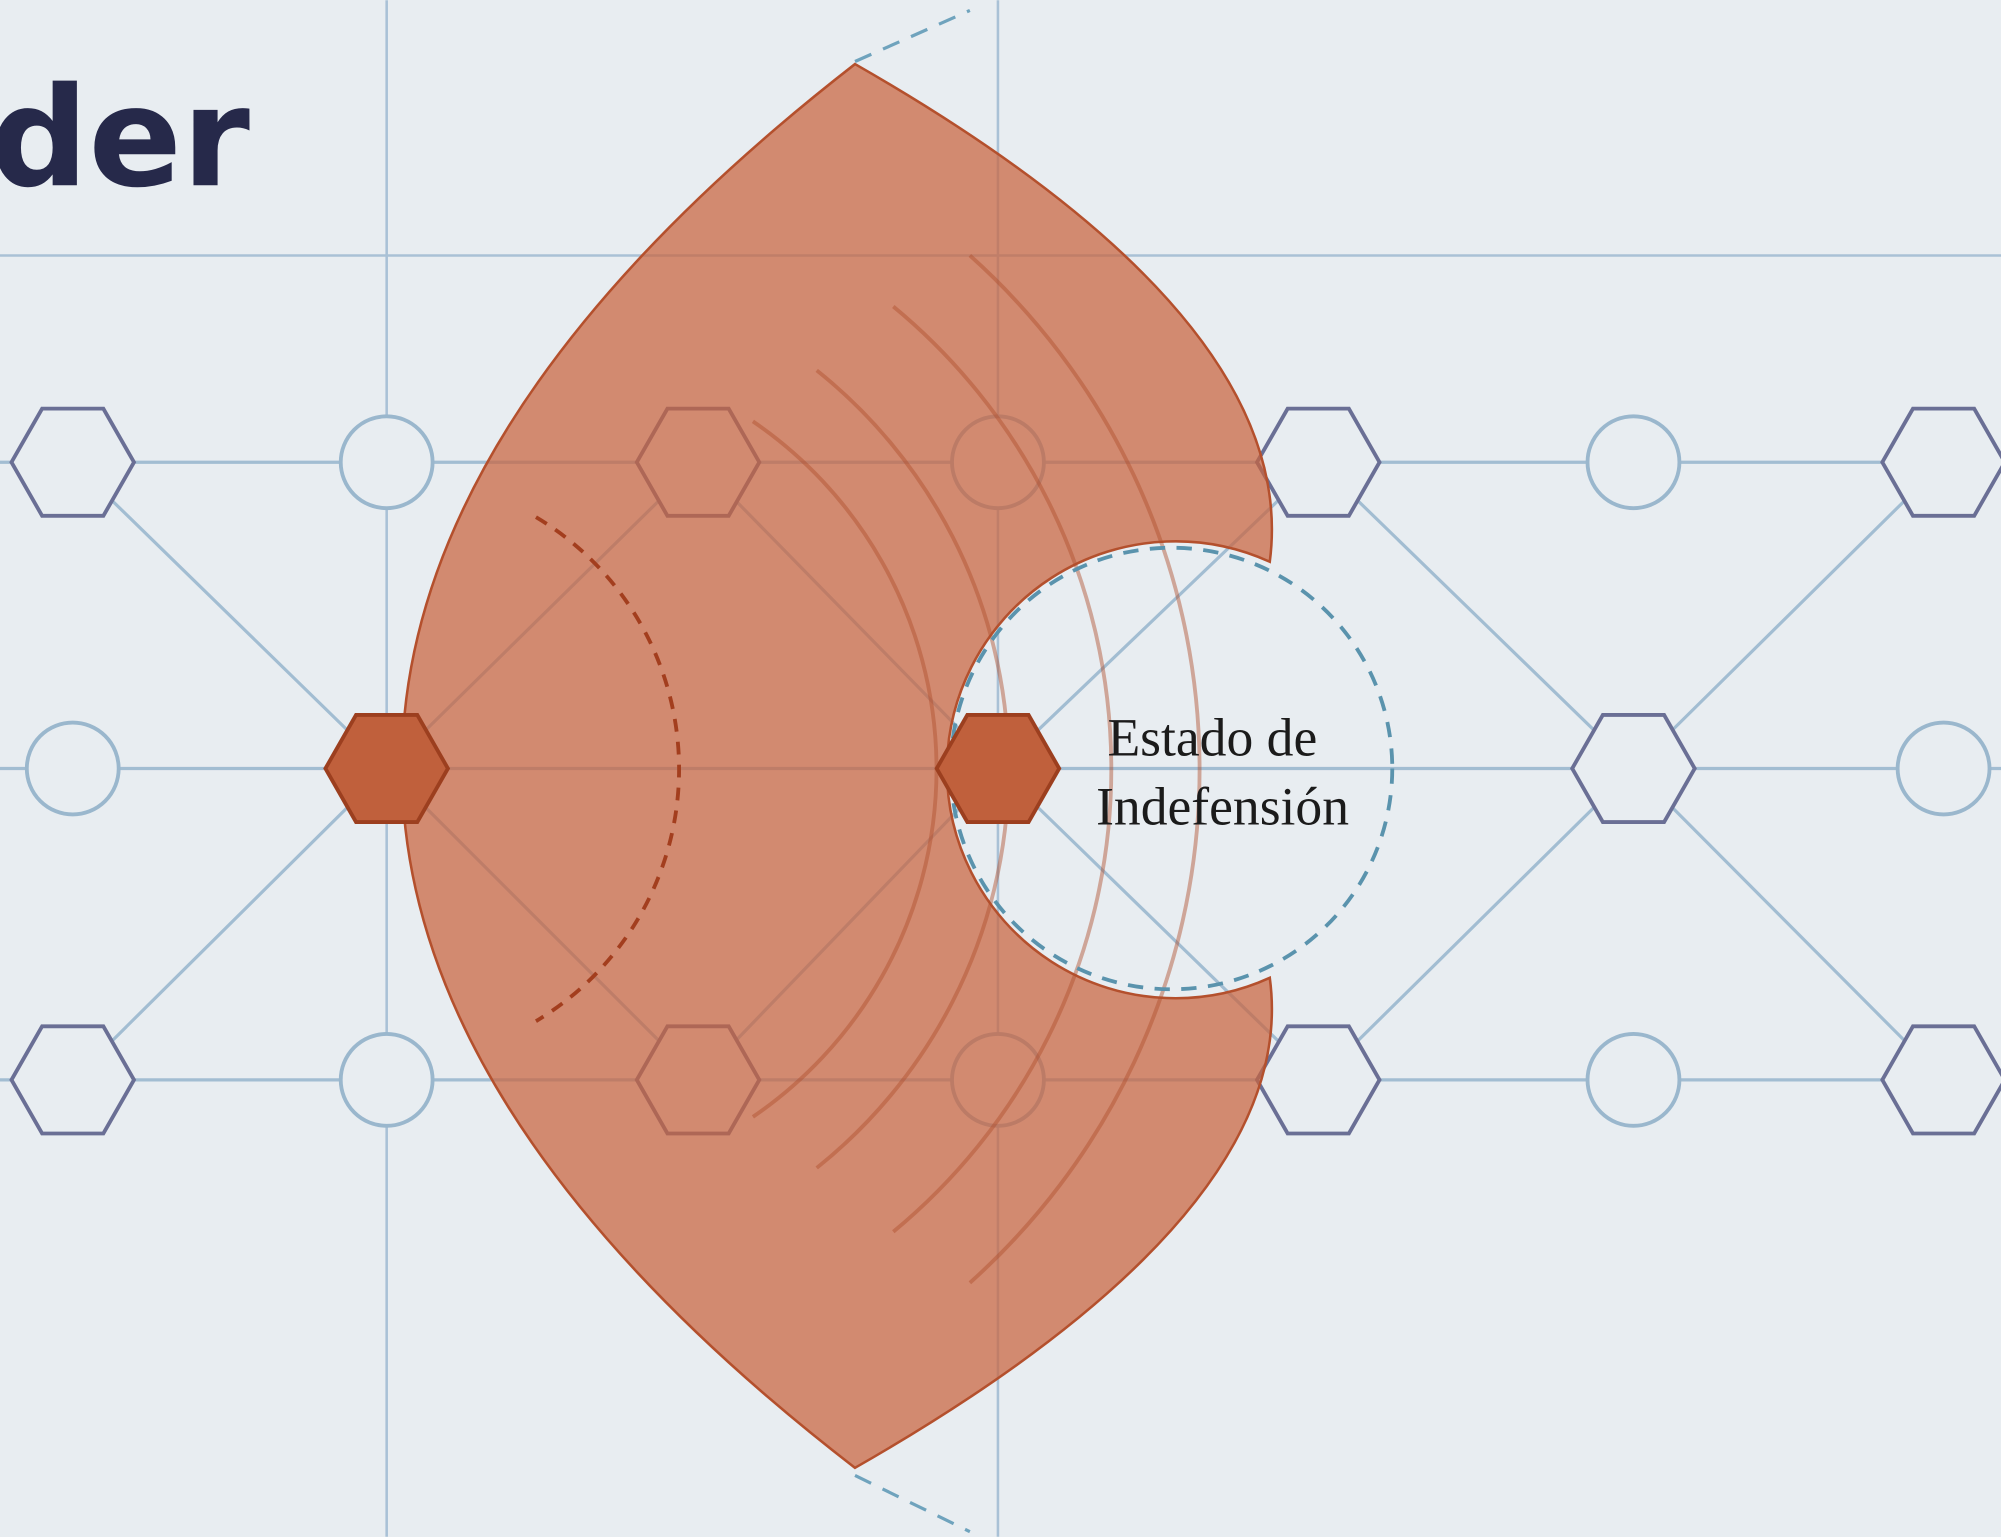 Image resolution: width=2001 pixels, height=1537 pixels. What do you see at coordinates (607, 769) in the screenshot?
I see `inner-arc` at bounding box center [607, 769].